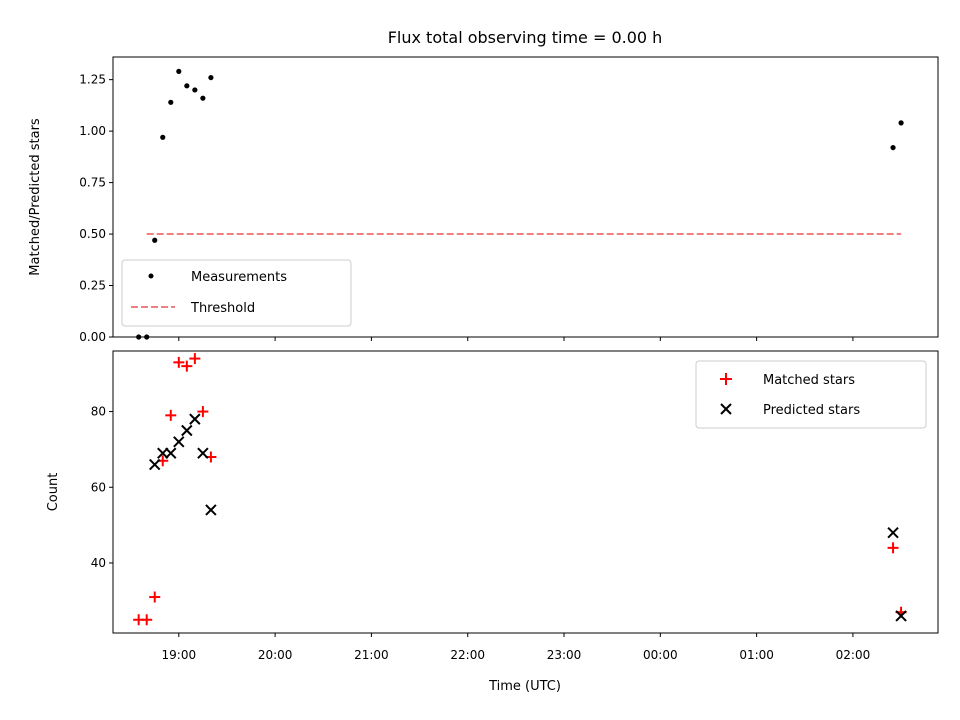 This screenshot has width=960, height=720. What do you see at coordinates (92, 183) in the screenshot?
I see `top-y-tick-label: 0.75` at bounding box center [92, 183].